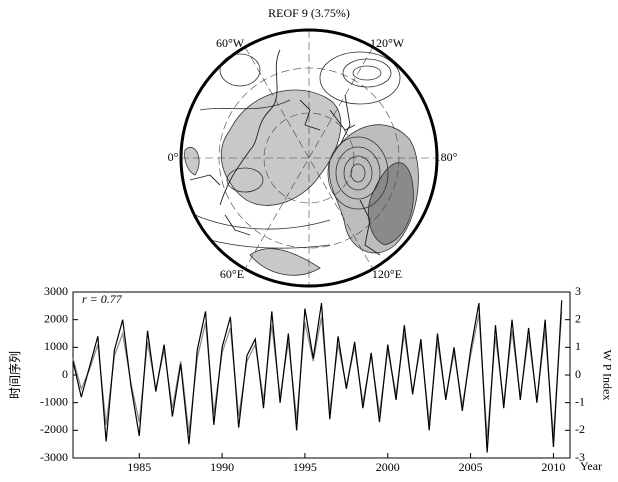  What do you see at coordinates (607, 375) in the screenshot?
I see `y2-axis-label: W P Index` at bounding box center [607, 375].